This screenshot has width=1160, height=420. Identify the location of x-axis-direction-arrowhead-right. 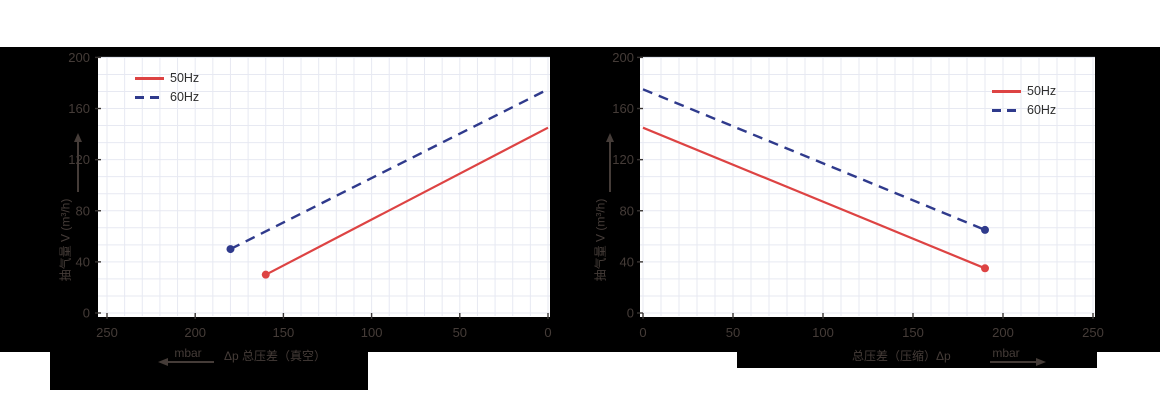
(1041, 362).